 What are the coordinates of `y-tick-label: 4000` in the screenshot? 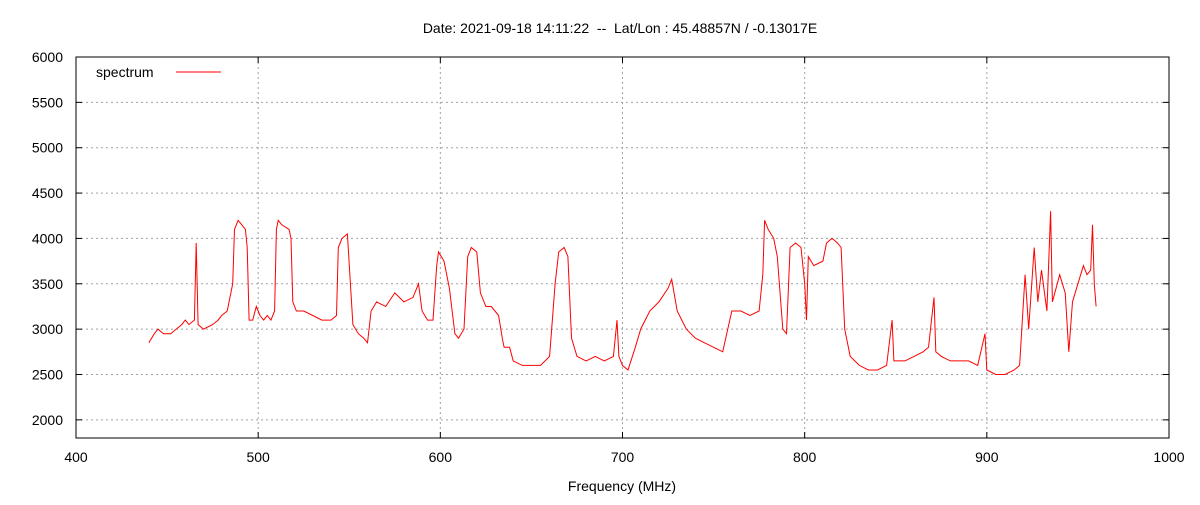 It's located at (47, 238).